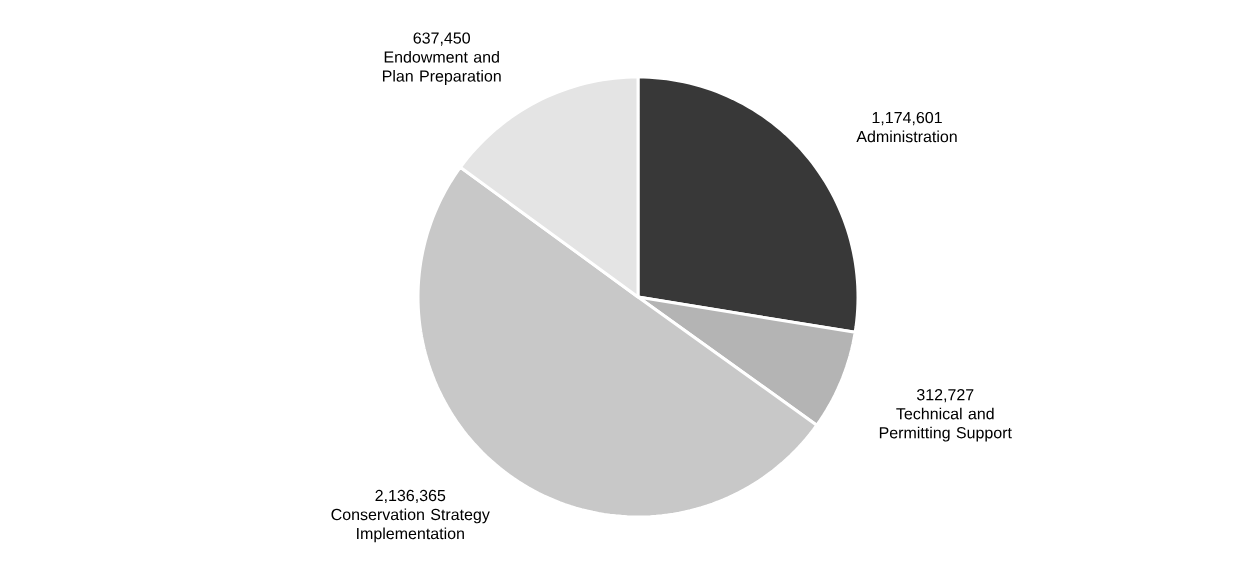  I want to click on slice-label: Endowment and Plan Preparation, so click(441, 68).